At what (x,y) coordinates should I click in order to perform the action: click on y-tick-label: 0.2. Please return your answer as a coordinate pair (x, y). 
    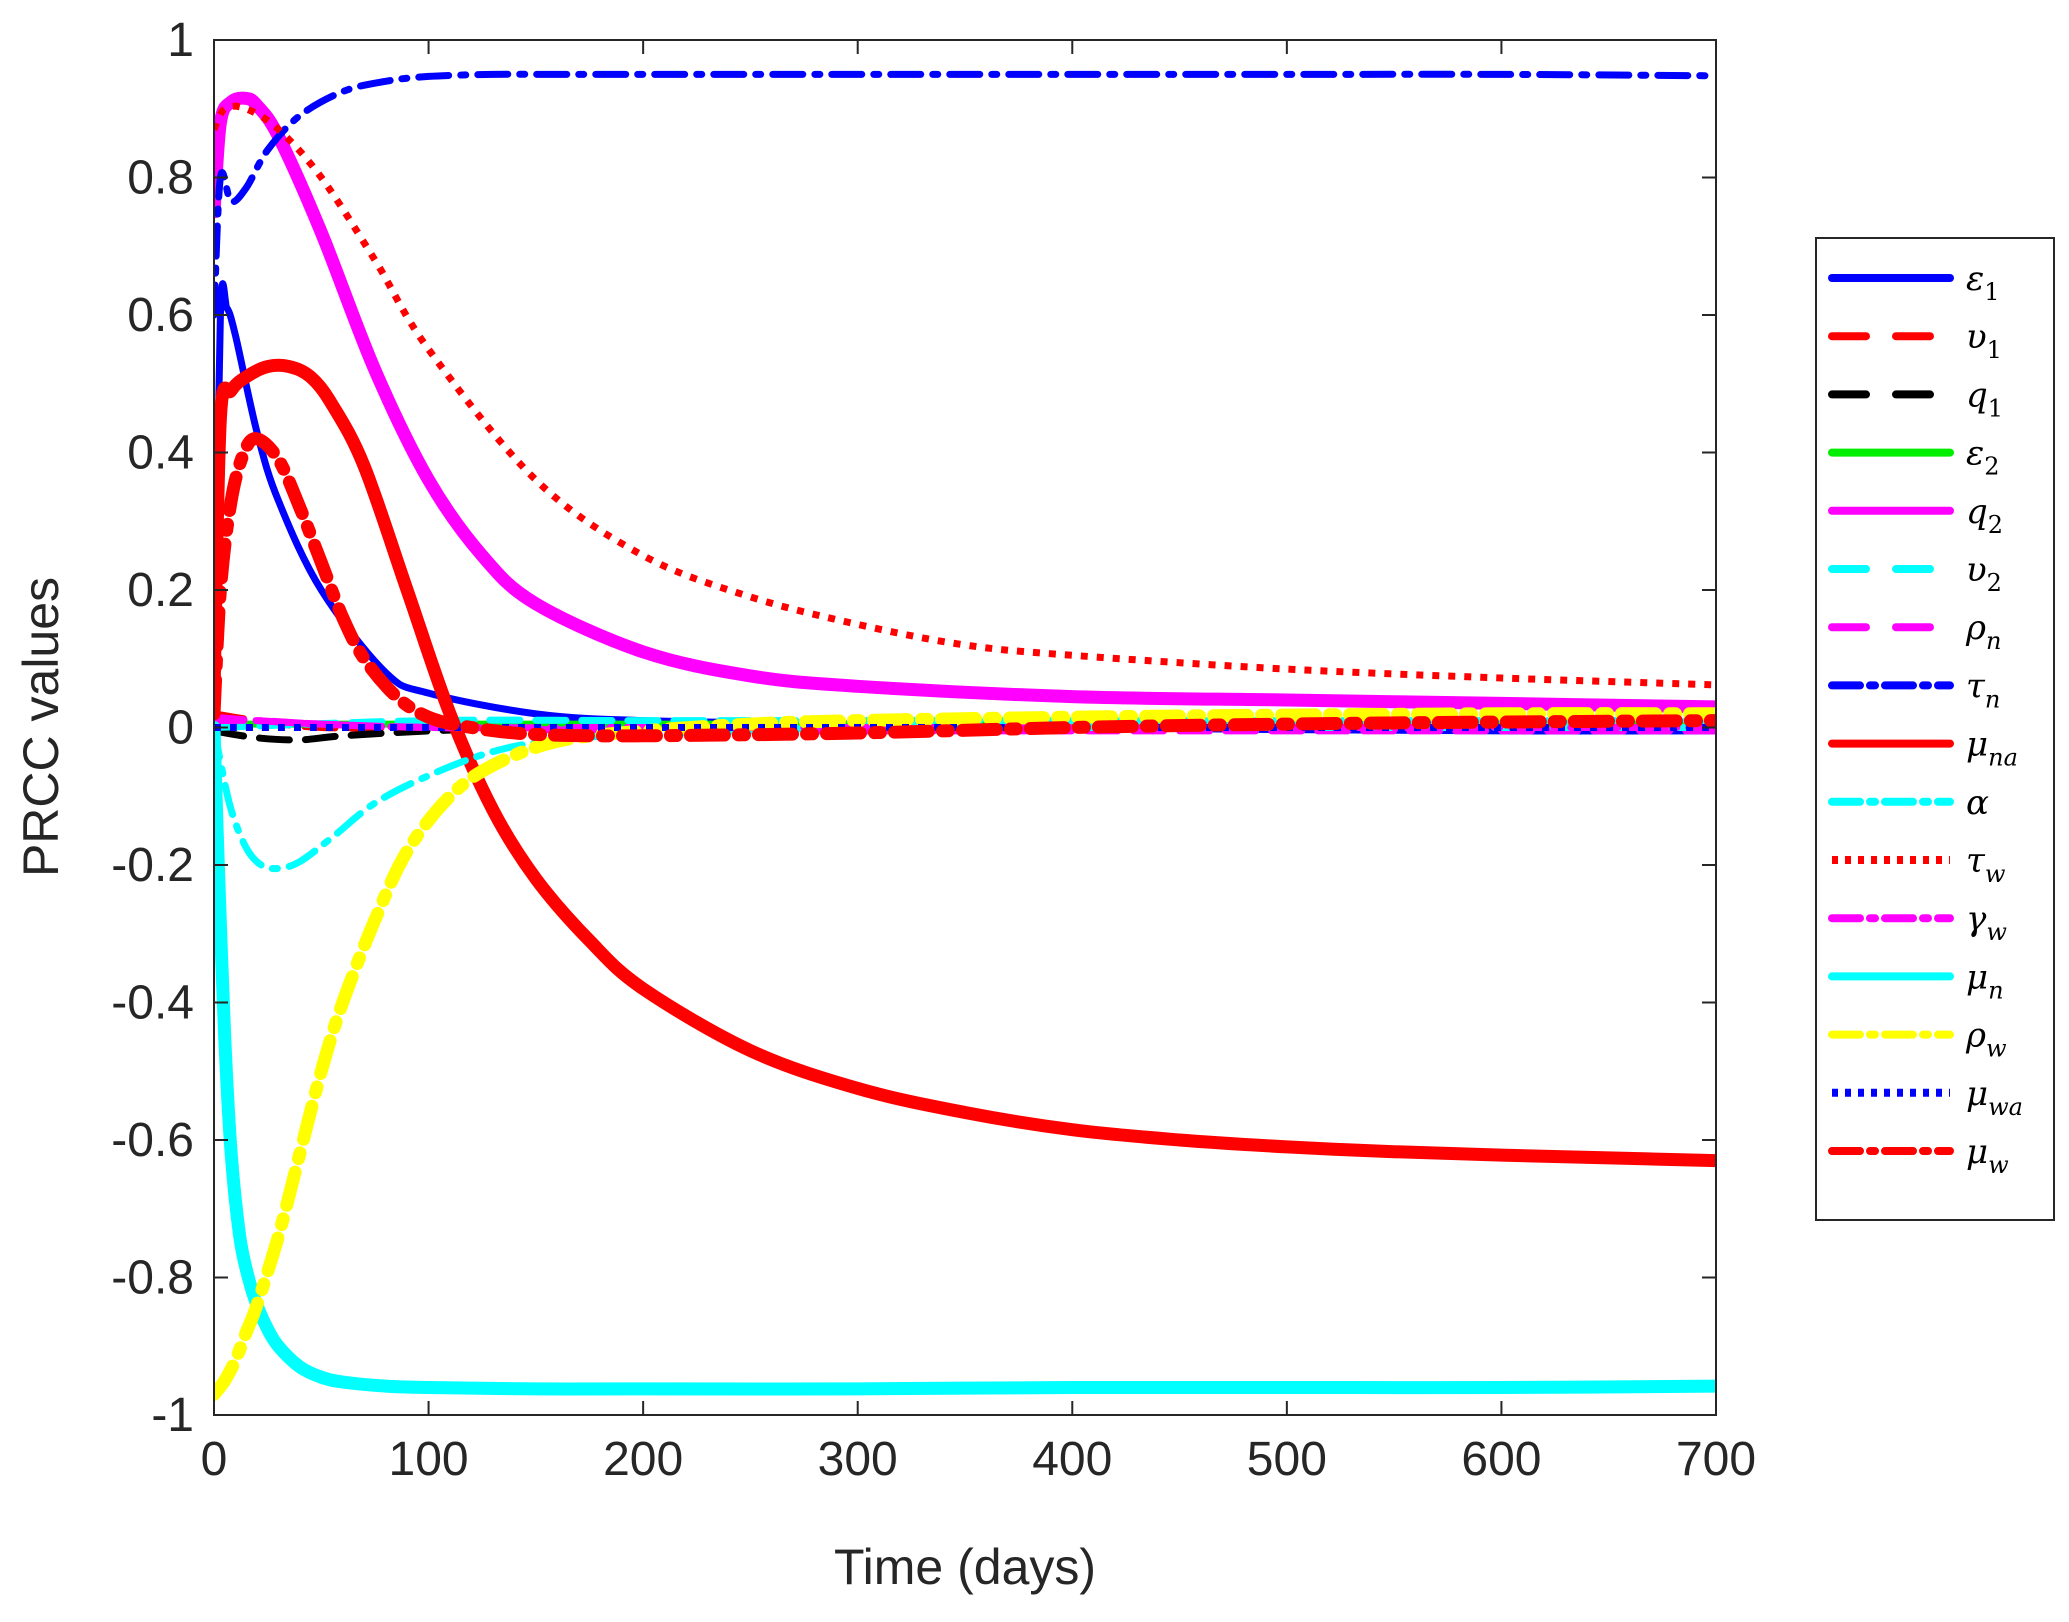
    Looking at the image, I should click on (160, 590).